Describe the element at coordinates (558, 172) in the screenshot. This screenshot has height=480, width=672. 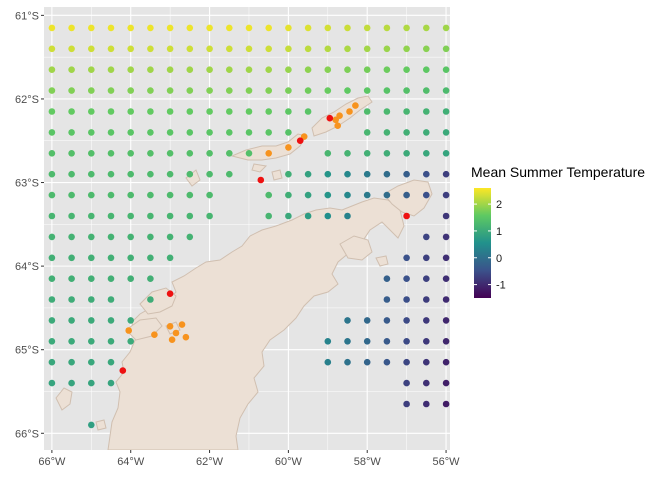
I see `legend-title: Mean Summer Temperature` at that location.